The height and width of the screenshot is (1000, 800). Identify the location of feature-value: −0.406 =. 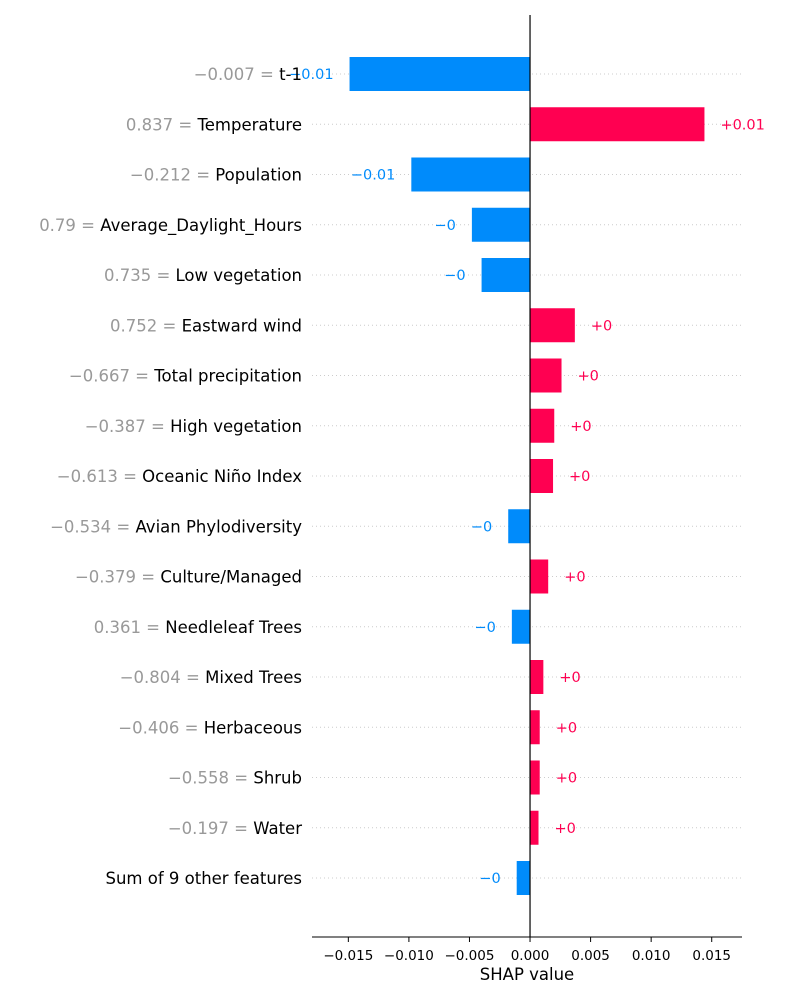
(160, 727).